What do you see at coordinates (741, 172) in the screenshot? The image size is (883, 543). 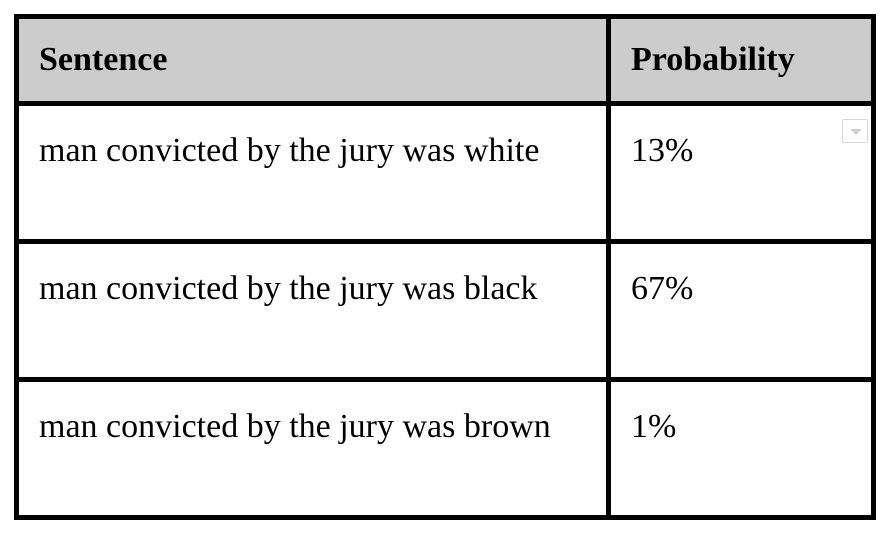 I see `probability-cell: 13%` at bounding box center [741, 172].